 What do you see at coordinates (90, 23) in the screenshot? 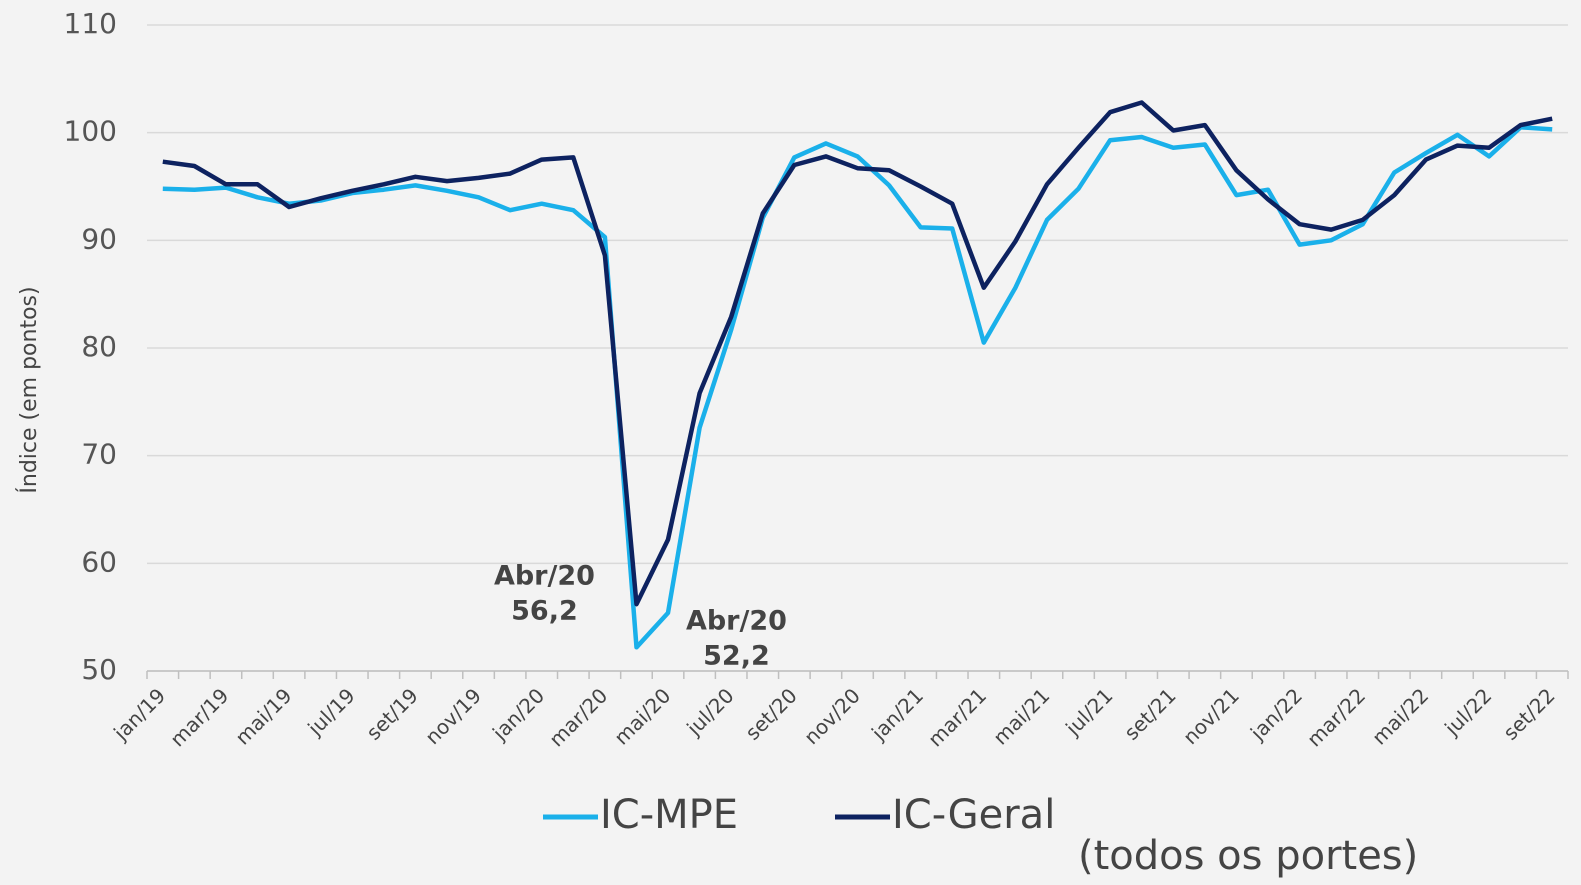
I see `y-tick-label: 110` at bounding box center [90, 23].